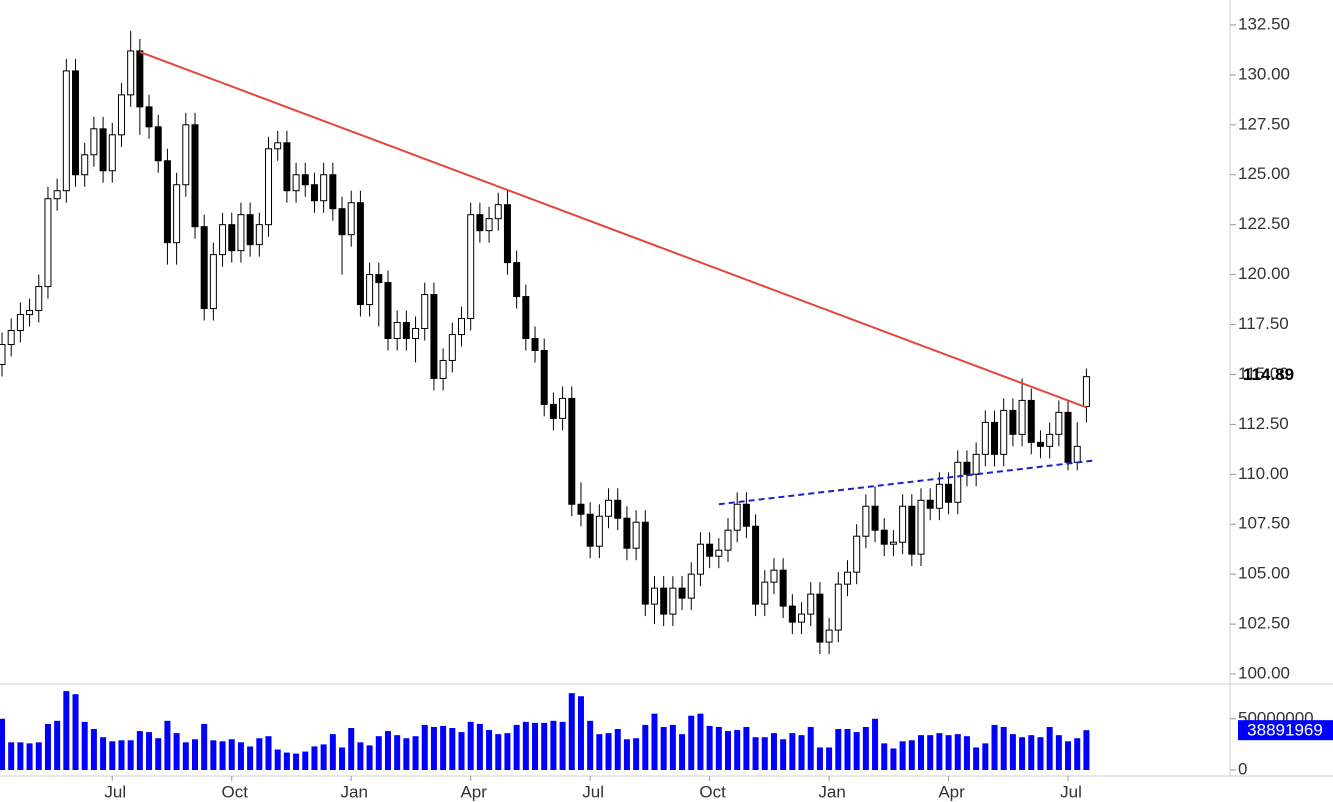  Describe the element at coordinates (1242, 768) in the screenshot. I see `y2-tick-label: 0` at that location.